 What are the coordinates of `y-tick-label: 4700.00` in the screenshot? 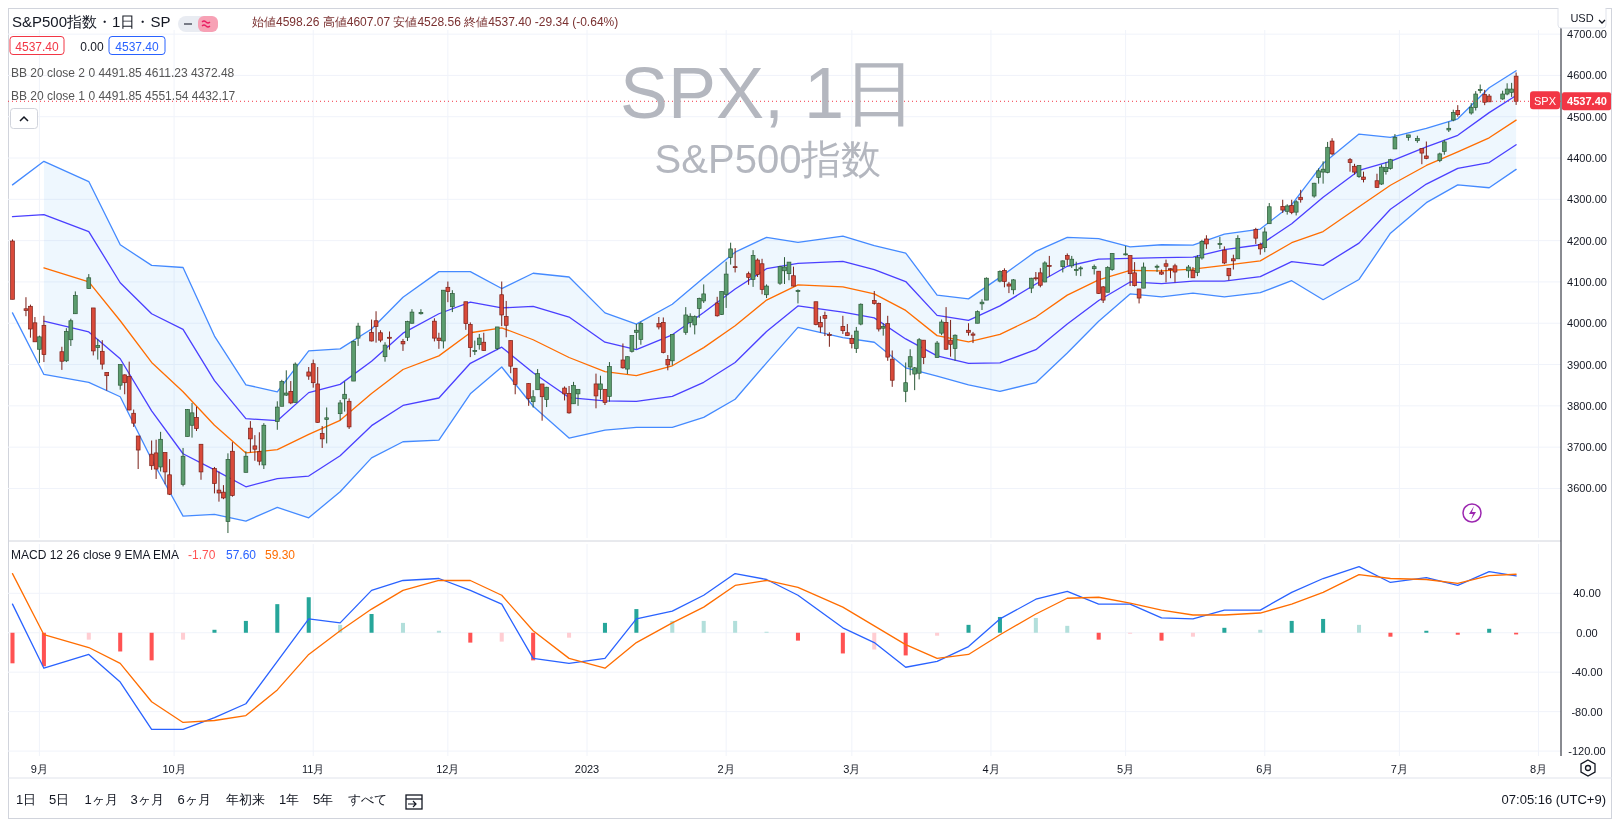 It's located at (1587, 34).